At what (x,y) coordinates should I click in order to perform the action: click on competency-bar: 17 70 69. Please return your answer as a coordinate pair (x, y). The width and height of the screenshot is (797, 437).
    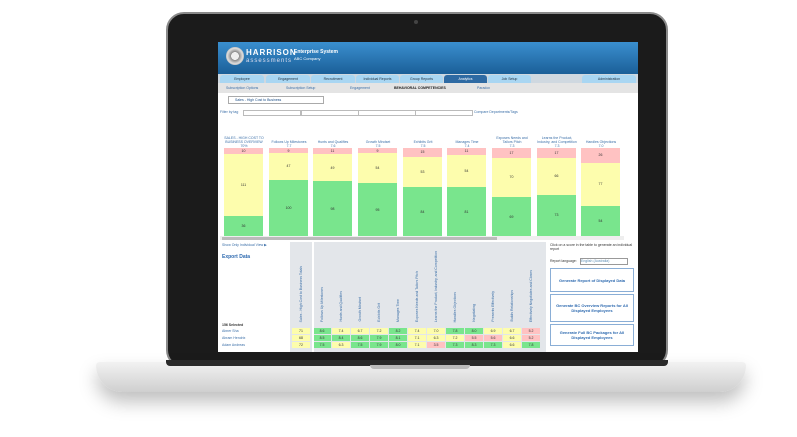
    Looking at the image, I should click on (511, 192).